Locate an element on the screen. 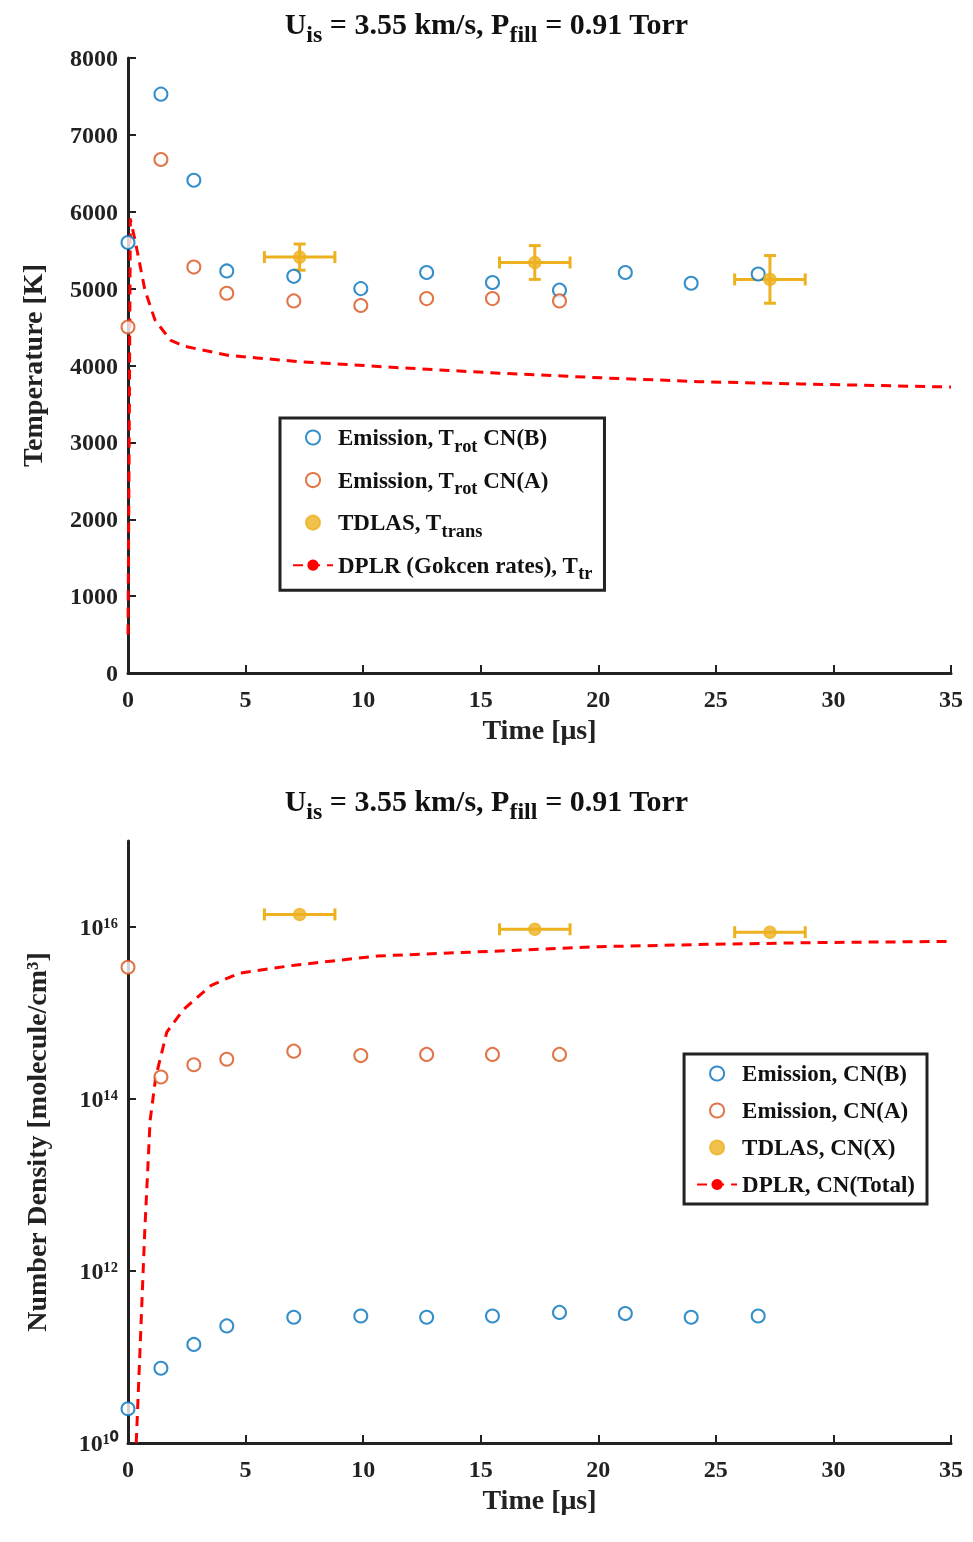  y-axis-title: Number Density [molecule/cm³] is located at coordinates (36, 1142).